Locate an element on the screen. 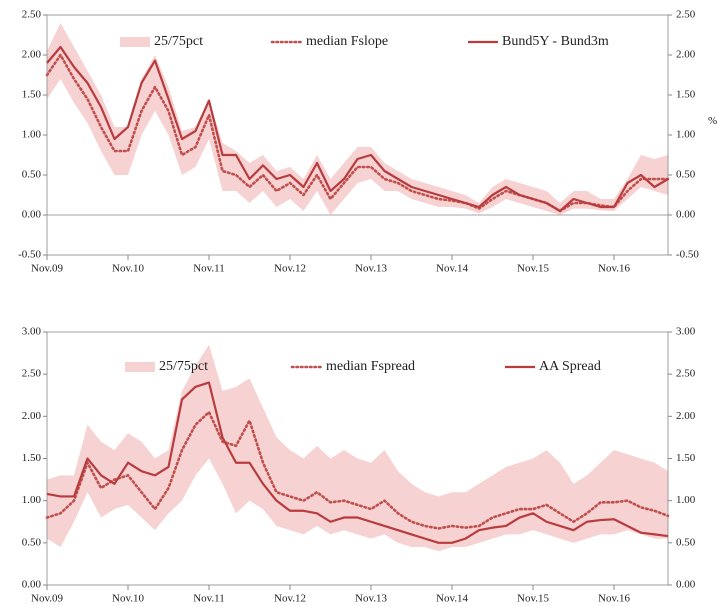  y2-tick-label: -0.50 is located at coordinates (687, 255).